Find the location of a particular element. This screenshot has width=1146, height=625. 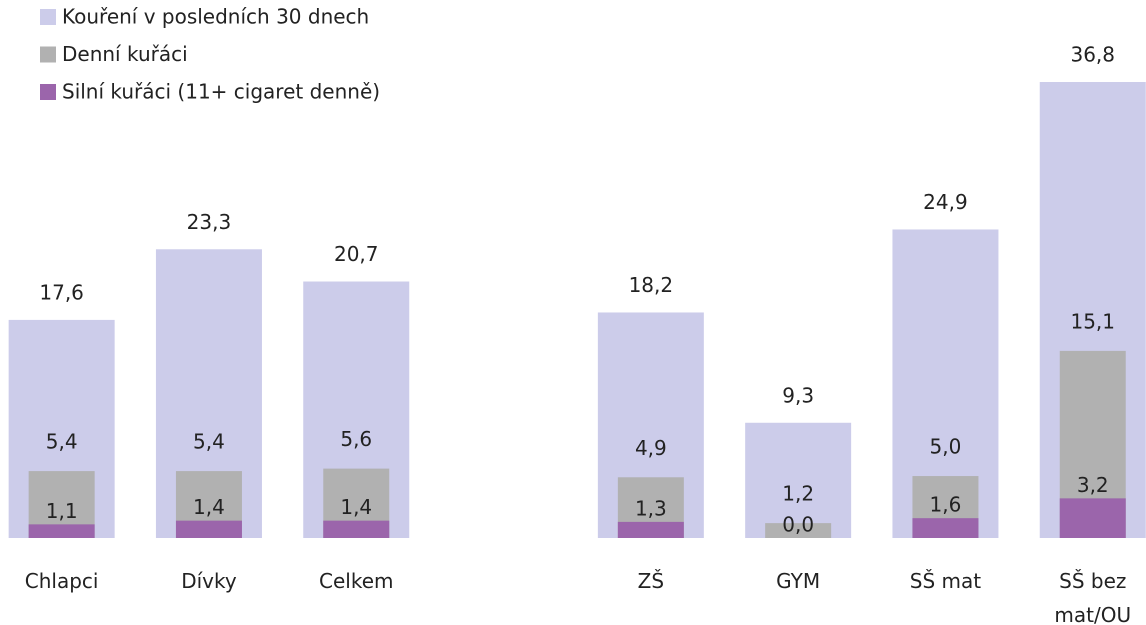

data-label: 5,0 is located at coordinates (946, 447).